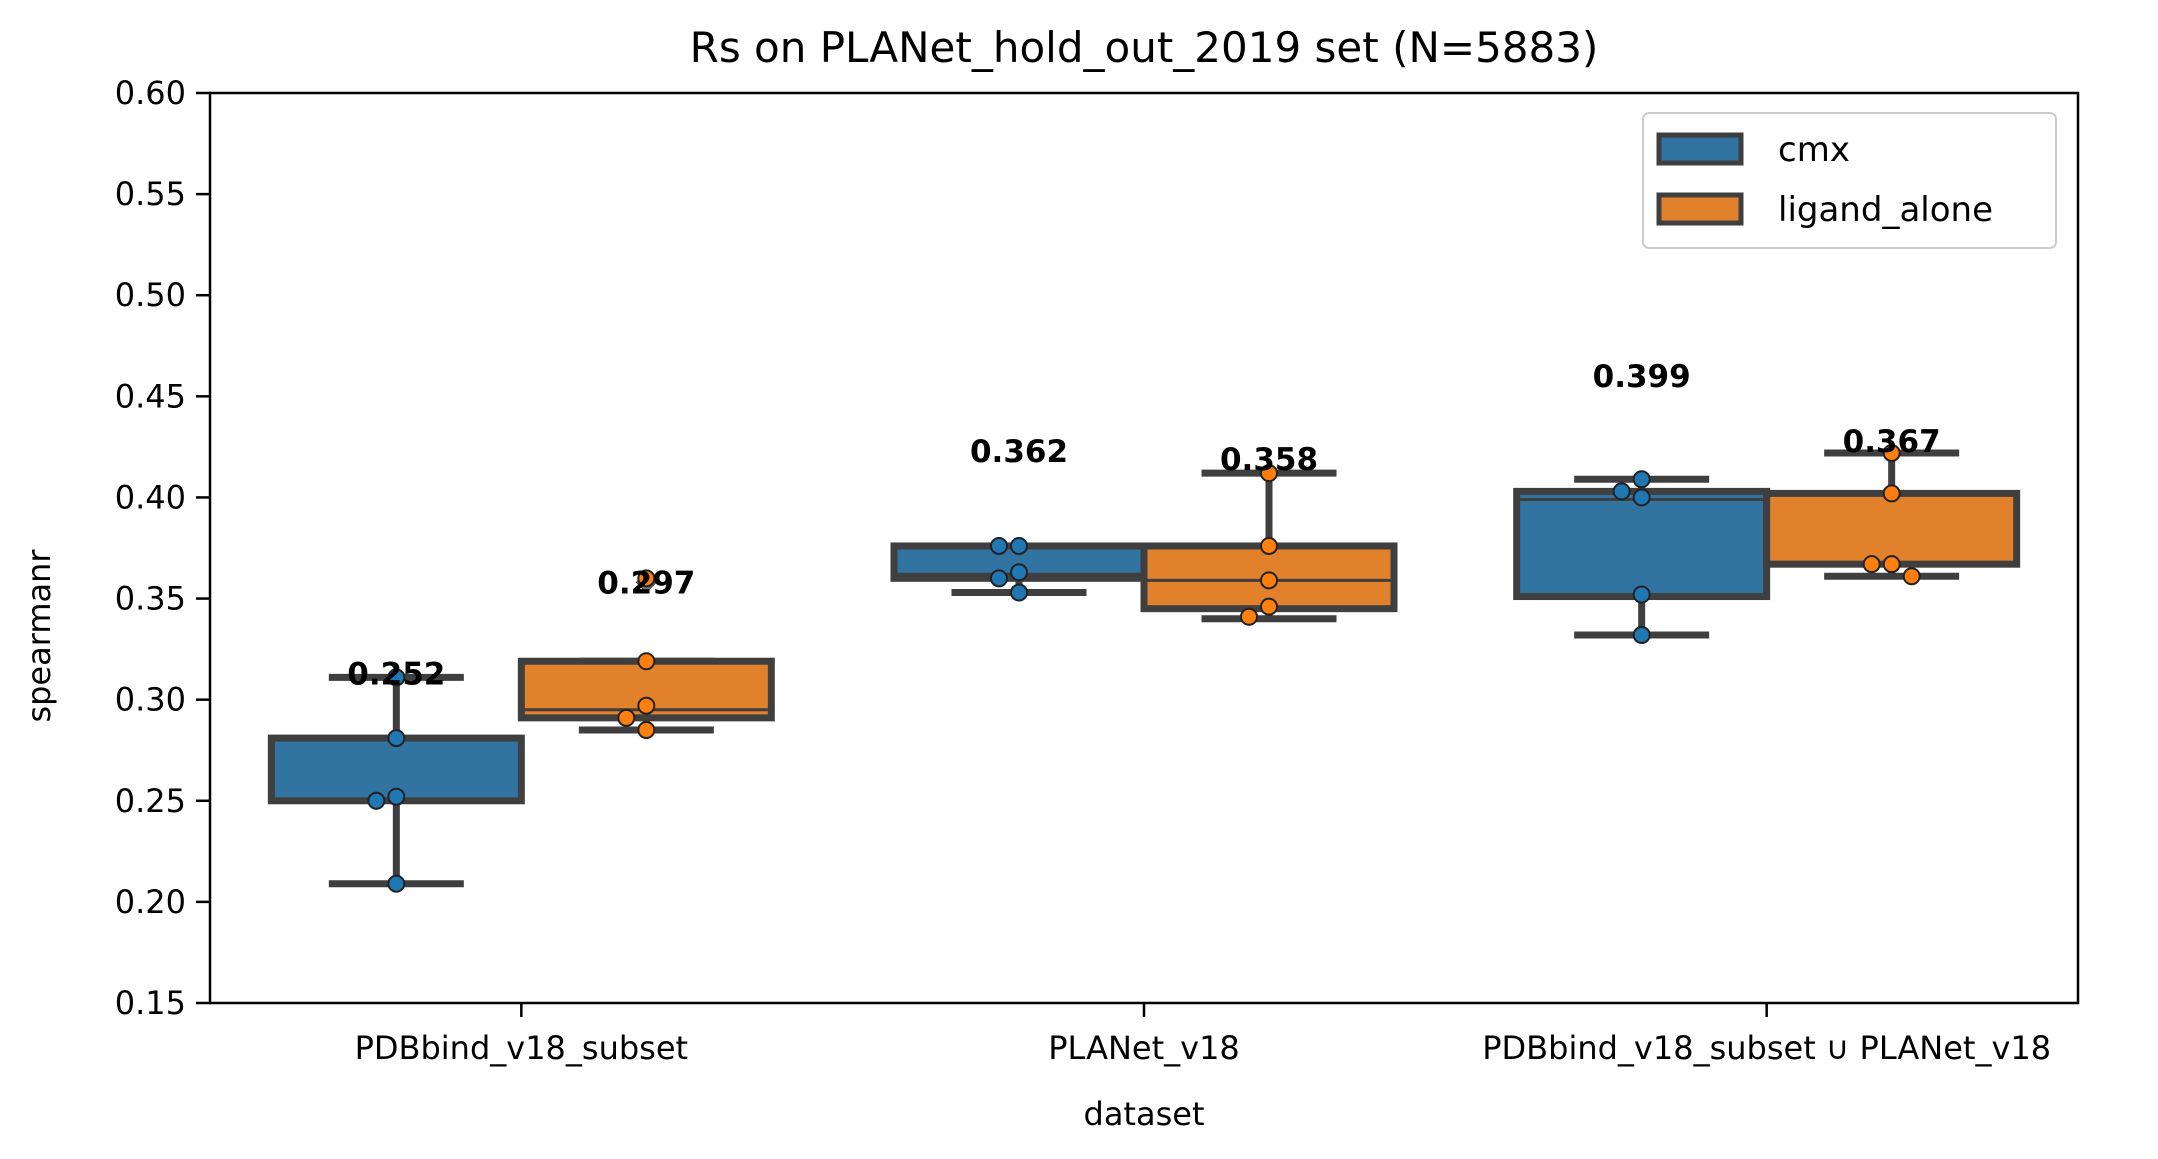 This screenshot has height=1159, width=2158. I want to click on legend-frame, so click(1849, 180).